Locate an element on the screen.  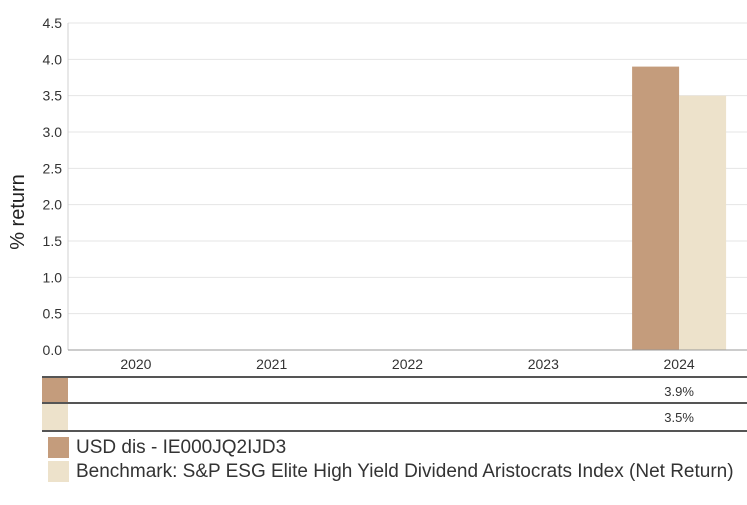
y-tick-label: 1.5 is located at coordinates (53, 241).